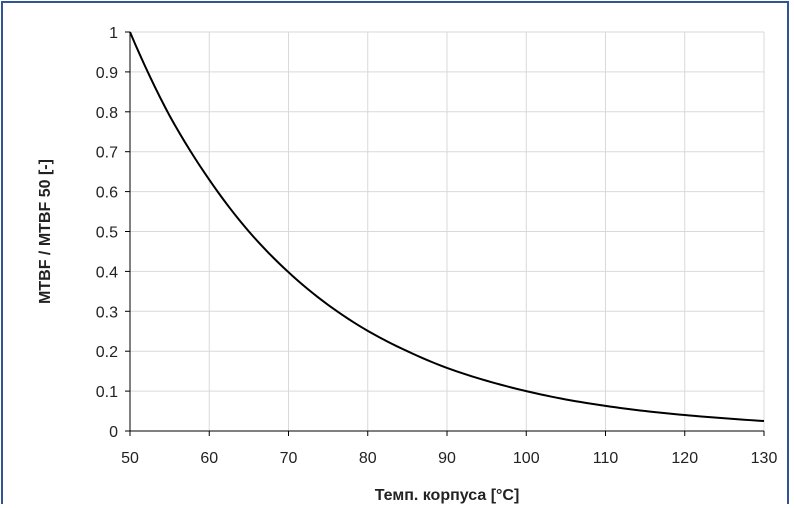 The width and height of the screenshot is (794, 508). What do you see at coordinates (107, 312) in the screenshot?
I see `y-tick-label: 0.3` at bounding box center [107, 312].